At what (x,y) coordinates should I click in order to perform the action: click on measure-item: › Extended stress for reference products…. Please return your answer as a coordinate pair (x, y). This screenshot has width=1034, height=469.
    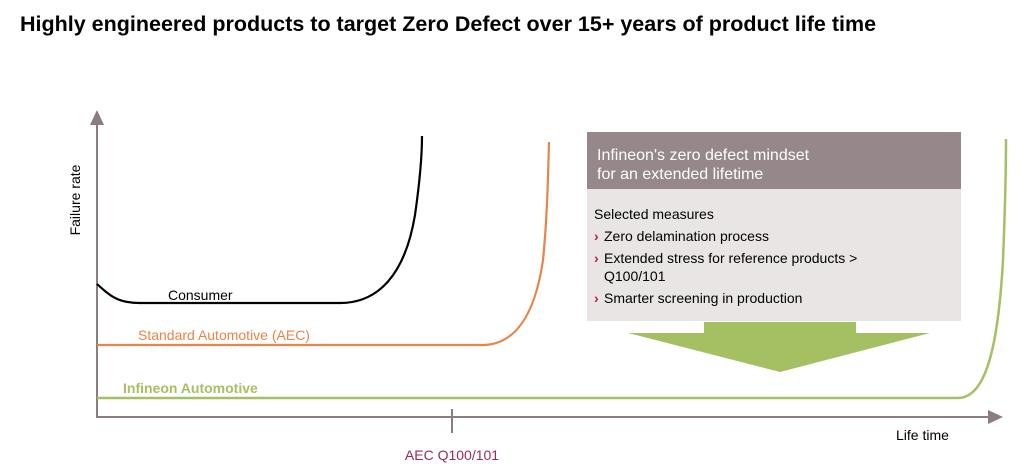
    Looking at the image, I should click on (773, 267).